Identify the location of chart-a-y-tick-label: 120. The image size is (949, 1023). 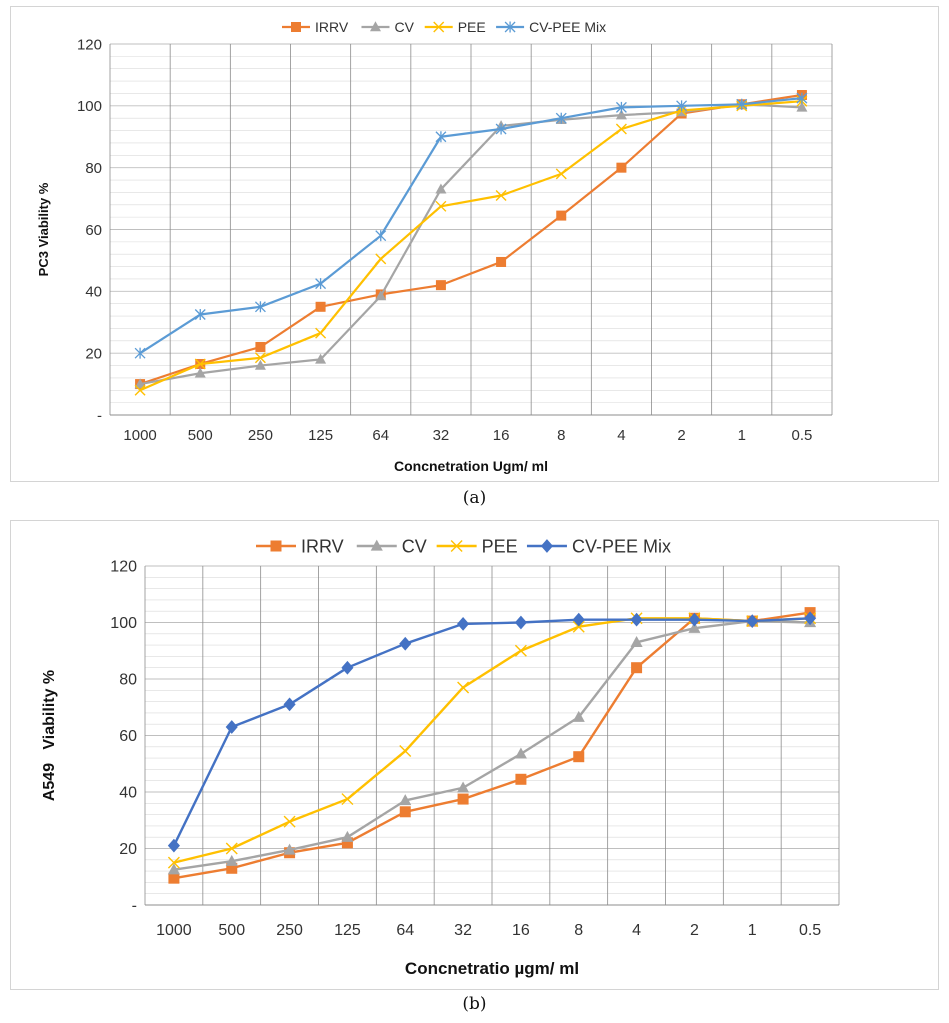
(89, 44).